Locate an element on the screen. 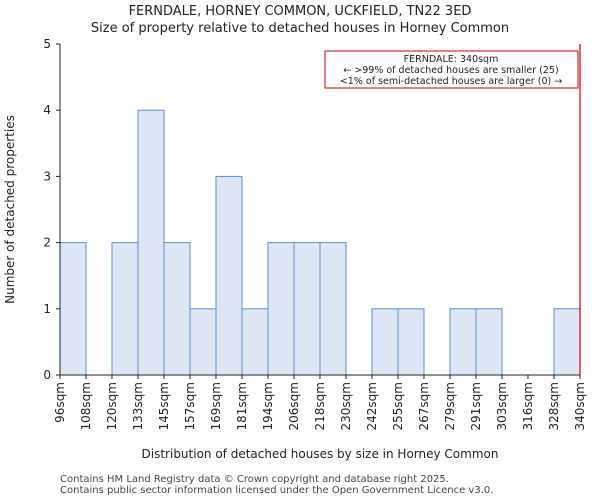 This screenshot has width=600, height=500. bar-242sqm is located at coordinates (385, 342).